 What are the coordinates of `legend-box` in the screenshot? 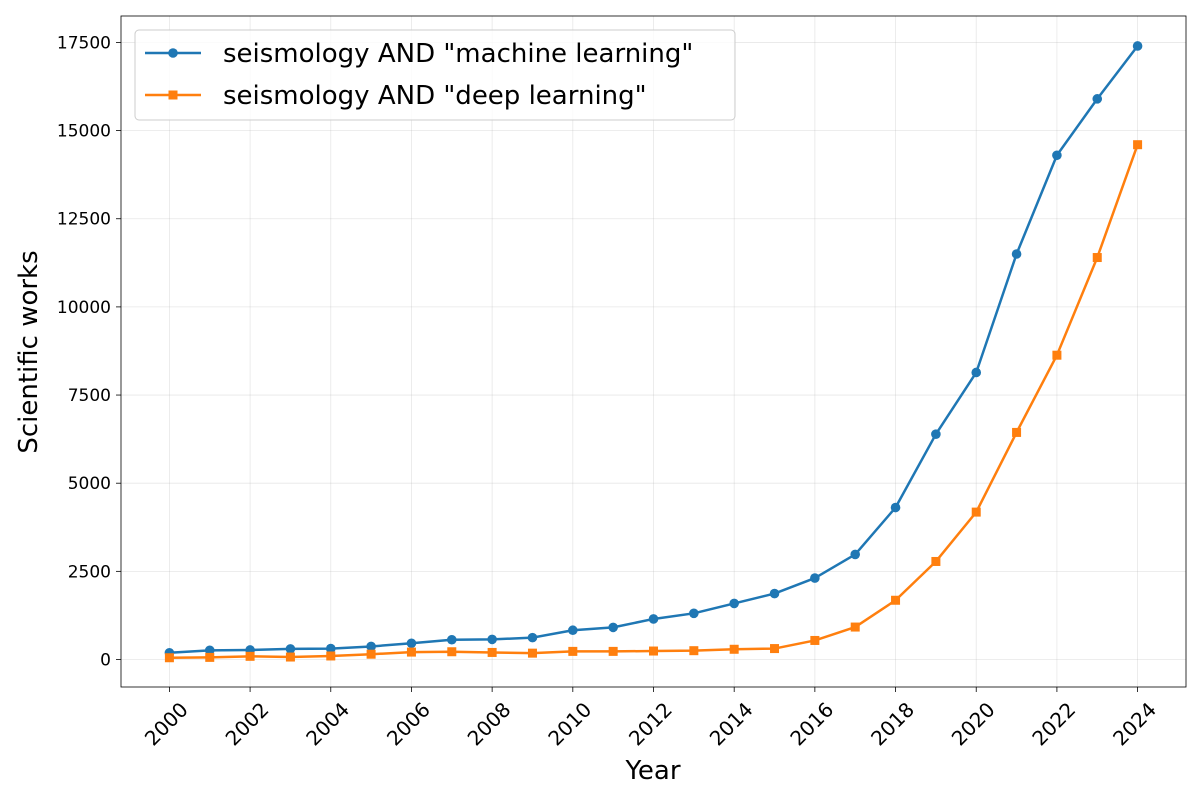 It's located at (435, 75).